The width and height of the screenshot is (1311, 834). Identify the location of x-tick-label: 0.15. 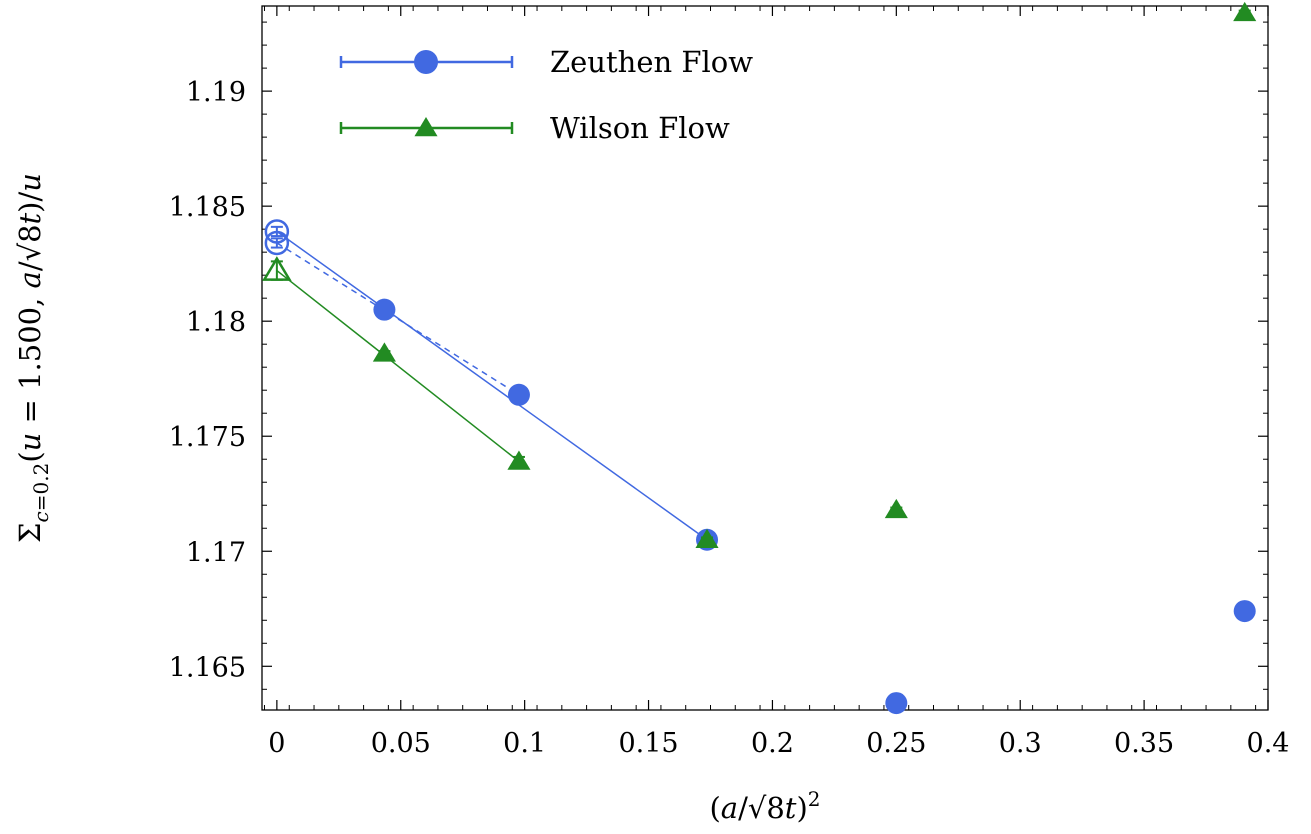
(648, 743).